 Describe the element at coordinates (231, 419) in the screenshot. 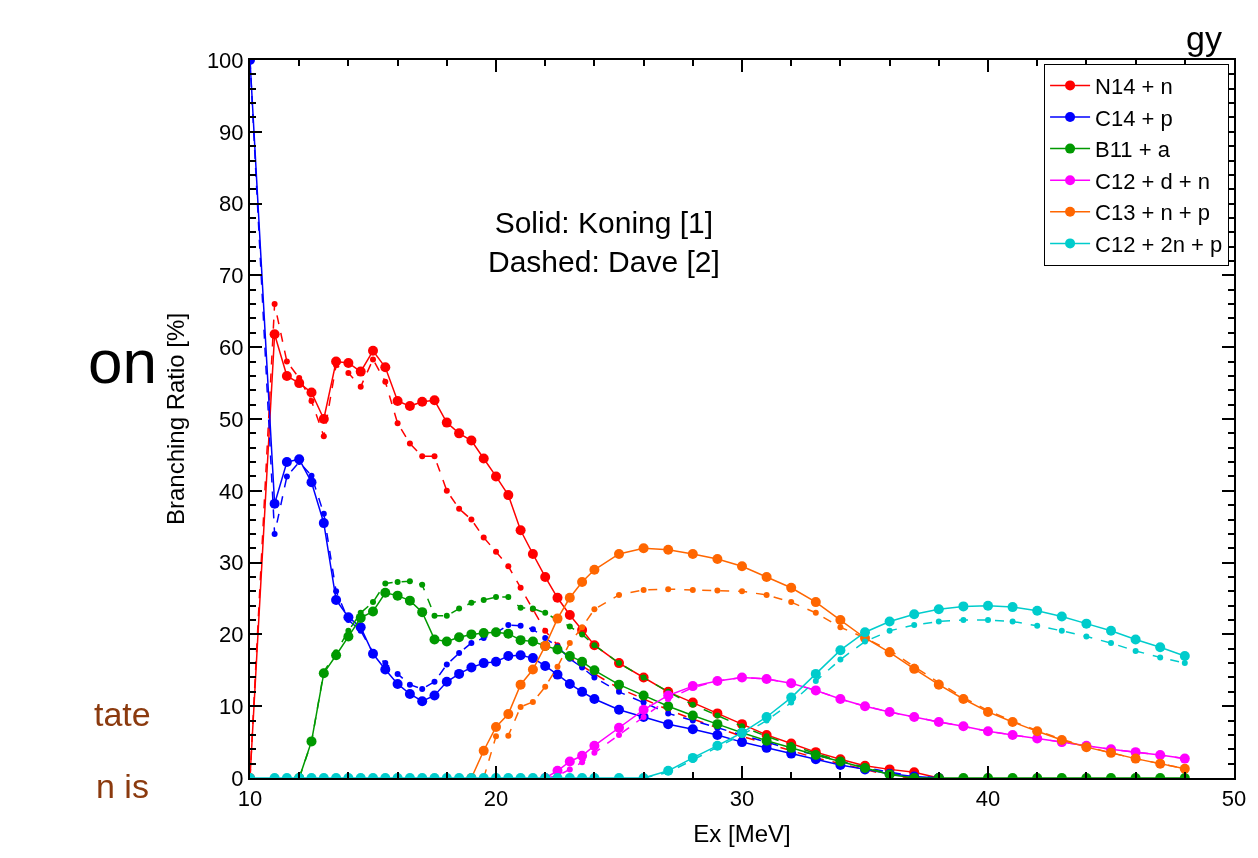

I see `y-tick-label: 50` at that location.